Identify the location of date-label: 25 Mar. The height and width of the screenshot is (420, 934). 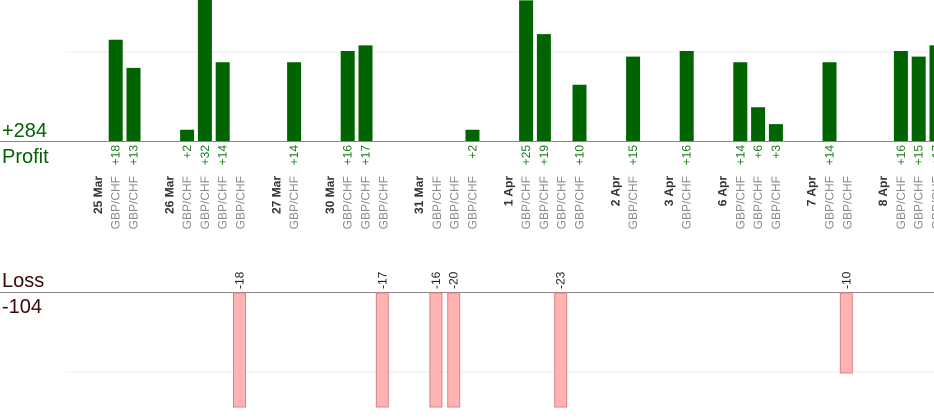
(98, 195).